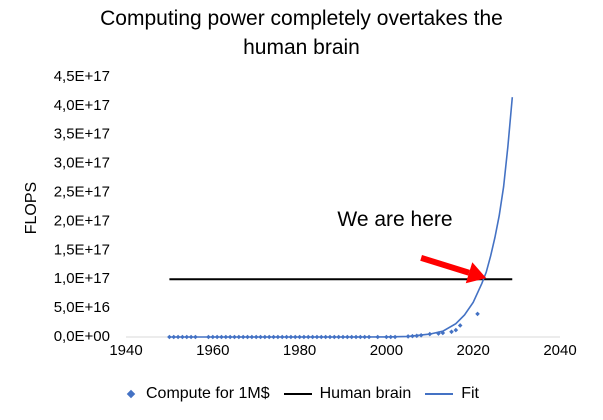 This screenshot has height=420, width=603. Describe the element at coordinates (439, 394) in the screenshot. I see `legend-line-fit` at that location.